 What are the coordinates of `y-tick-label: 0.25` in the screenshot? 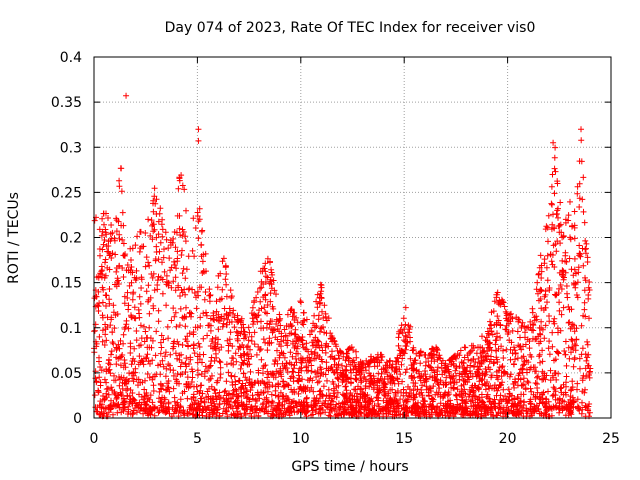 It's located at (66, 193).